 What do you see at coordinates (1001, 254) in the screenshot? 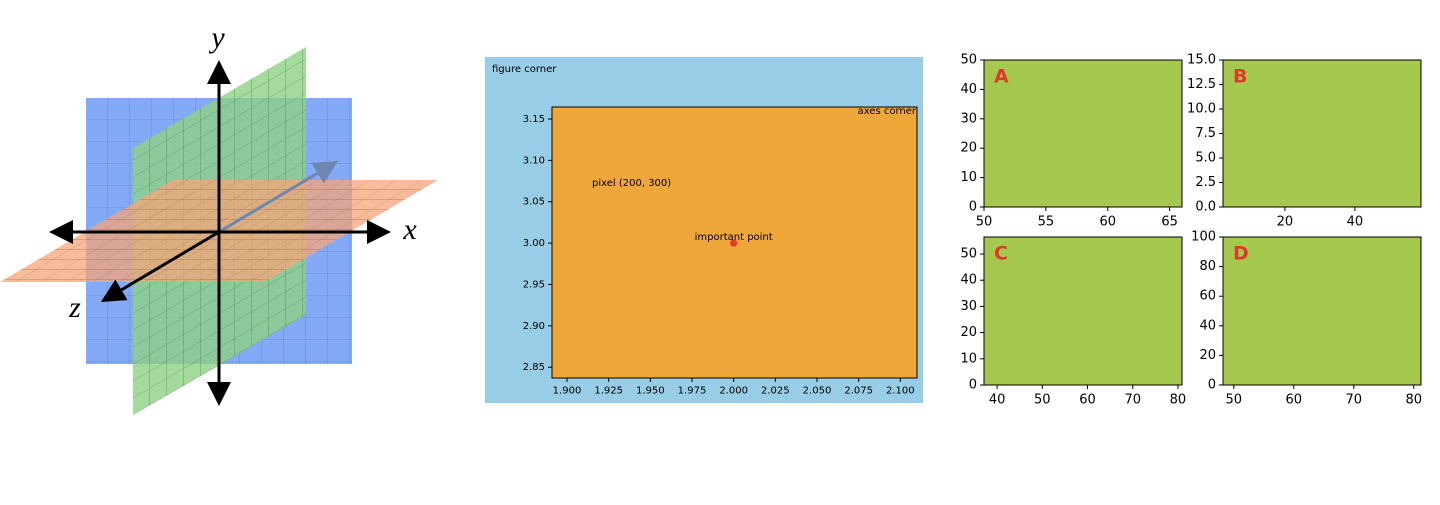
I see `subplot-label: C` at bounding box center [1001, 254].